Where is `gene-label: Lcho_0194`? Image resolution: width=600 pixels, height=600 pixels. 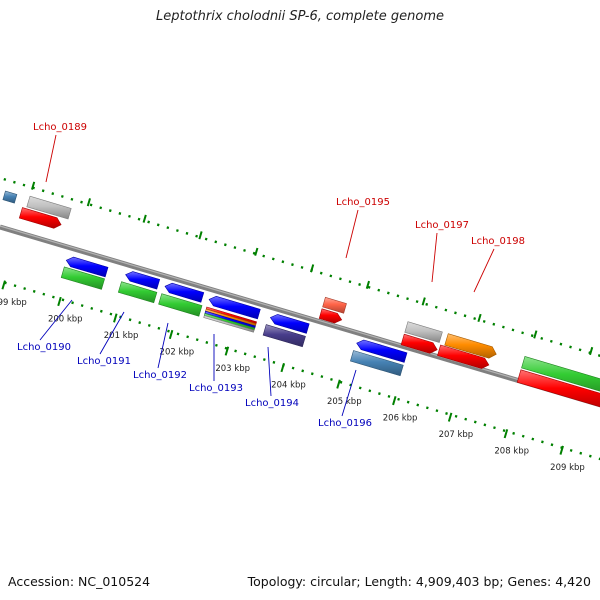 gene-label: Lcho_0194 is located at coordinates (272, 403).